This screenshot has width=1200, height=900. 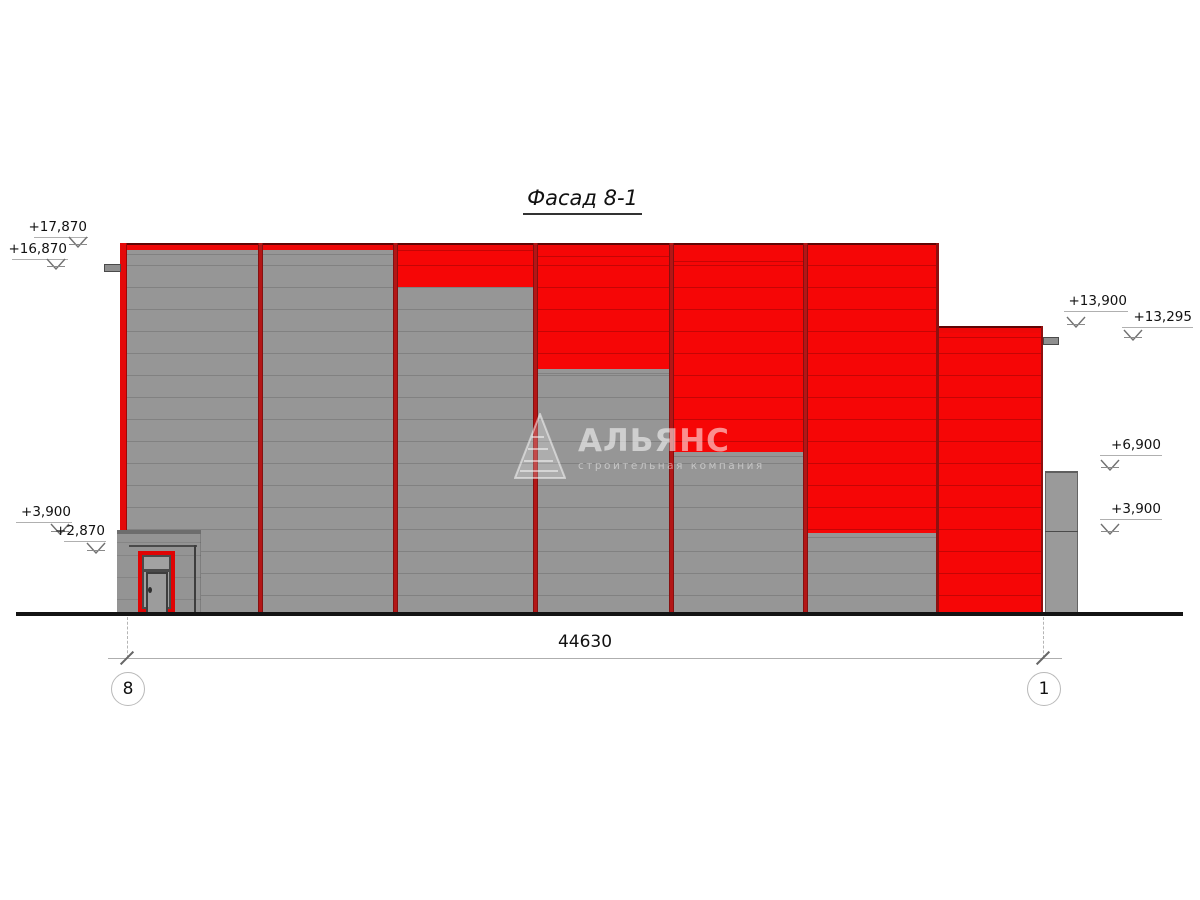 What do you see at coordinates (150, 590) in the screenshot?
I see `door-handle-icon` at bounding box center [150, 590].